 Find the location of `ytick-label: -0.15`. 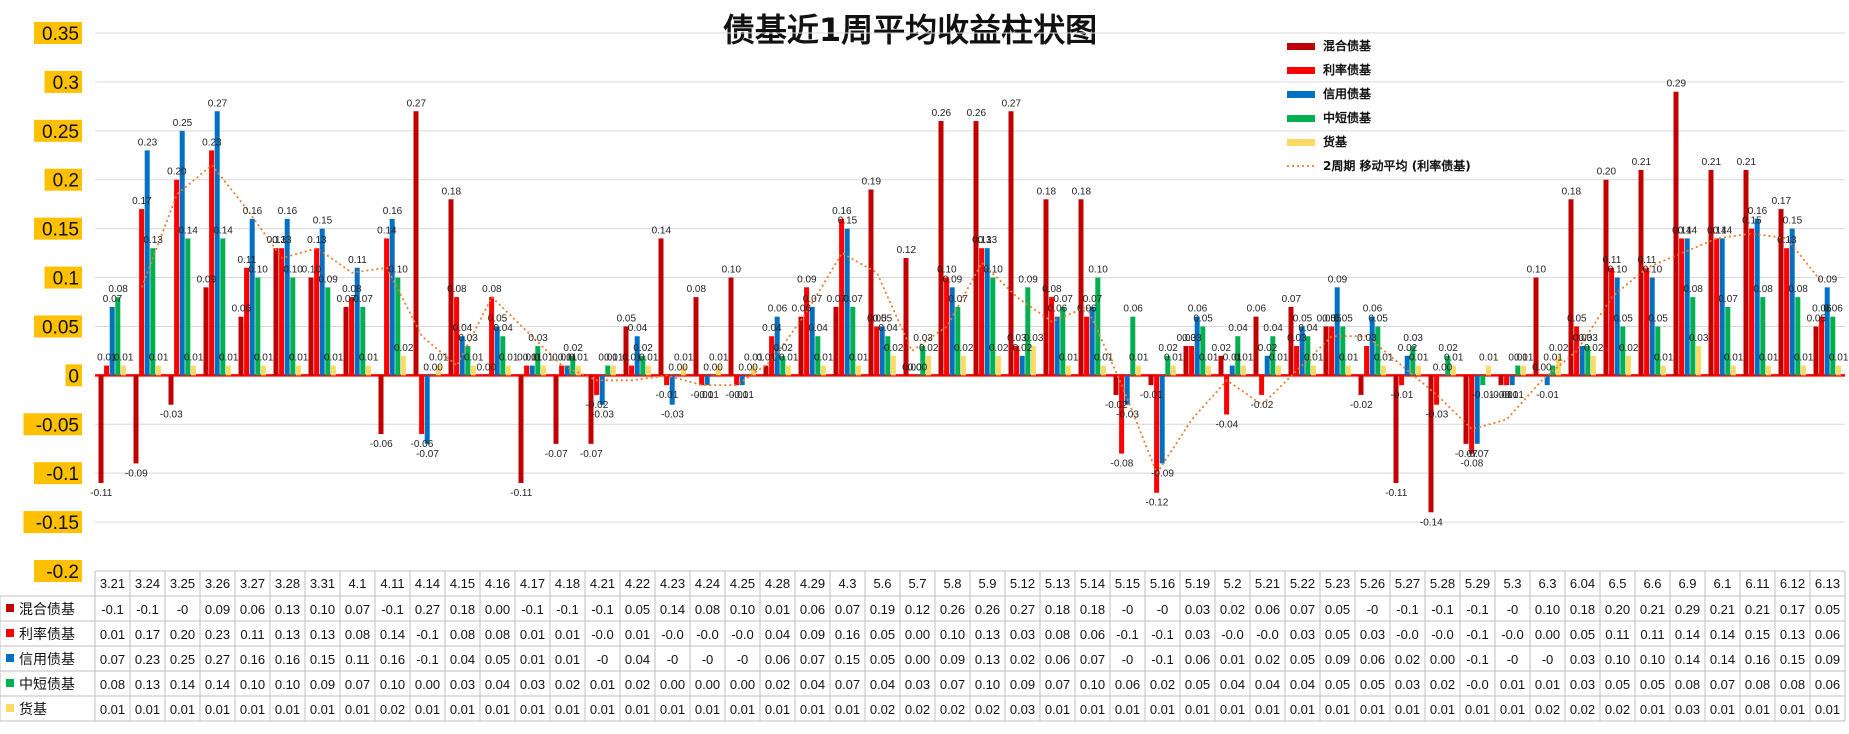

ytick-label: -0.15 is located at coordinates (57, 523).